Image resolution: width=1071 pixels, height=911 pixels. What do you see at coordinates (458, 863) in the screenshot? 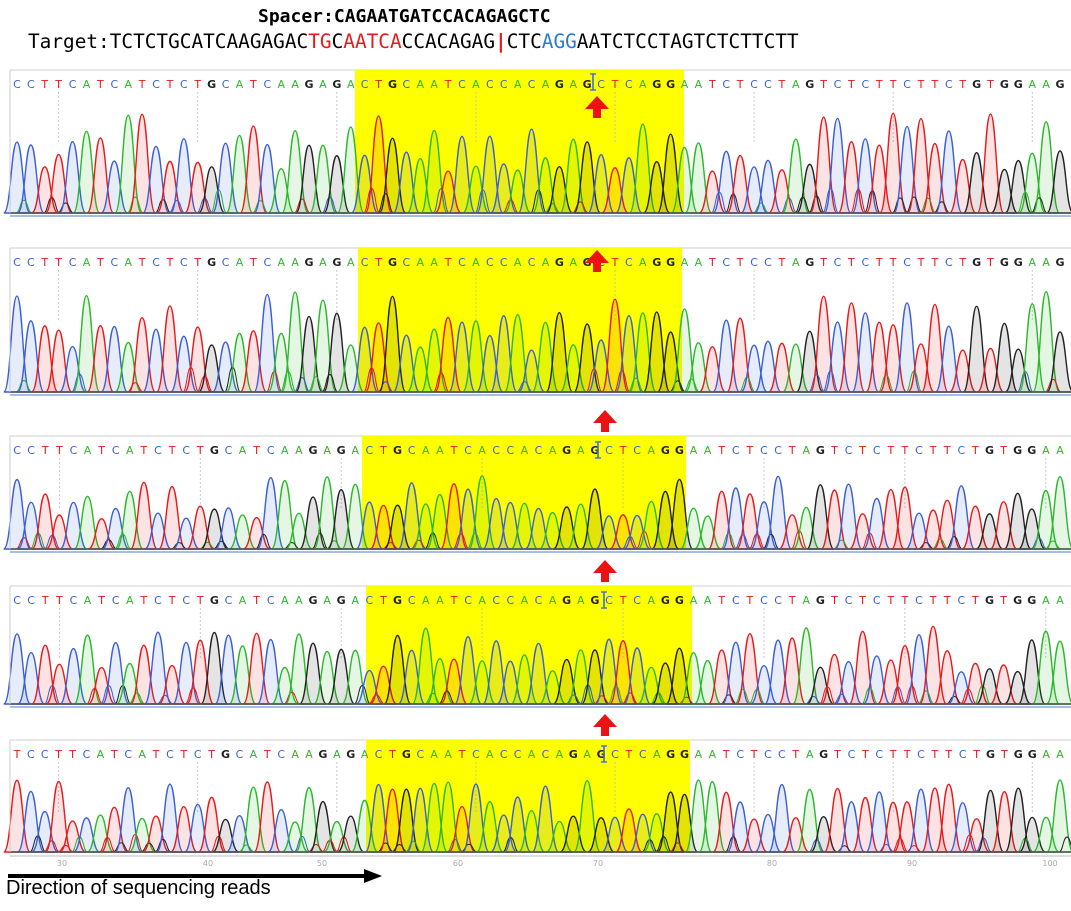
I see `axis-tick-label: 60` at bounding box center [458, 863].